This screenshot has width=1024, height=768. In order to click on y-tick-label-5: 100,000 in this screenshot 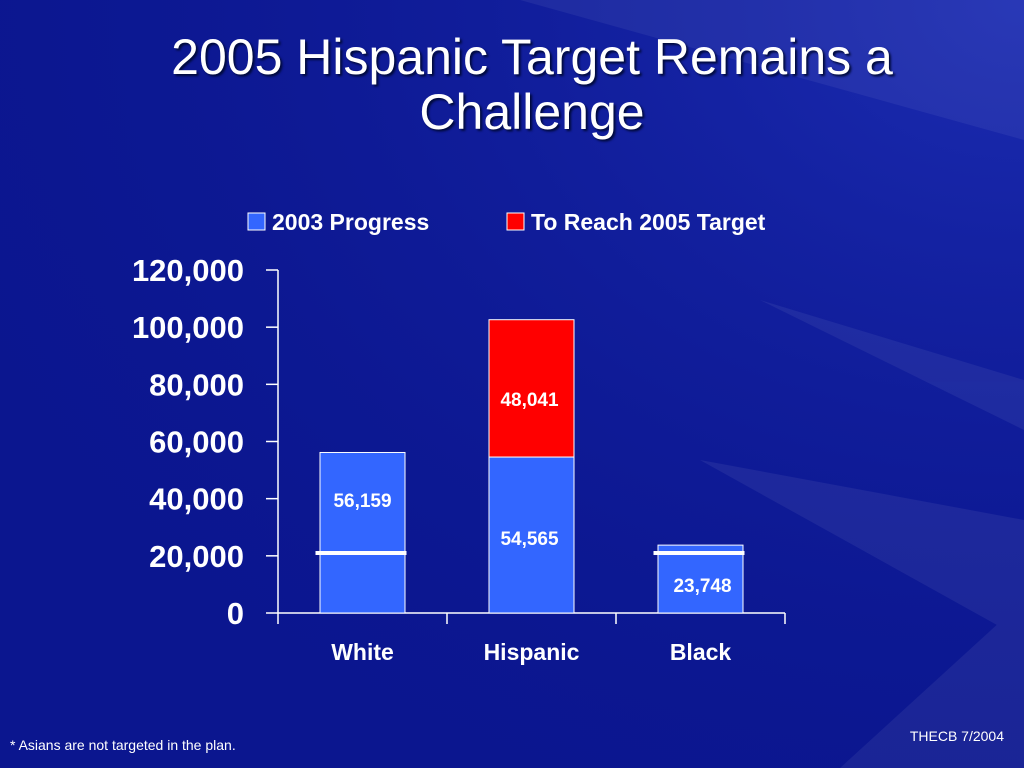, I will do `click(188, 327)`.